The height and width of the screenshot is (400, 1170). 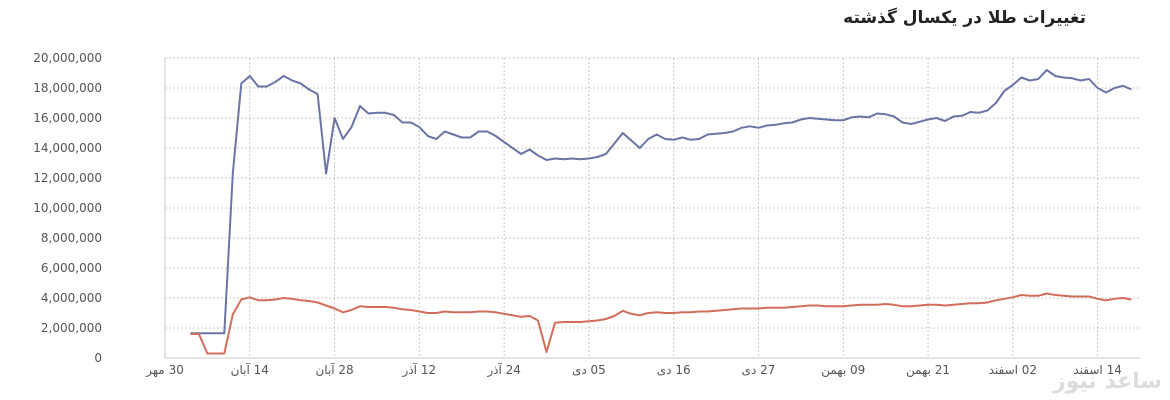 I want to click on watermark-logo: ساعد نیوز, so click(x=1107, y=381).